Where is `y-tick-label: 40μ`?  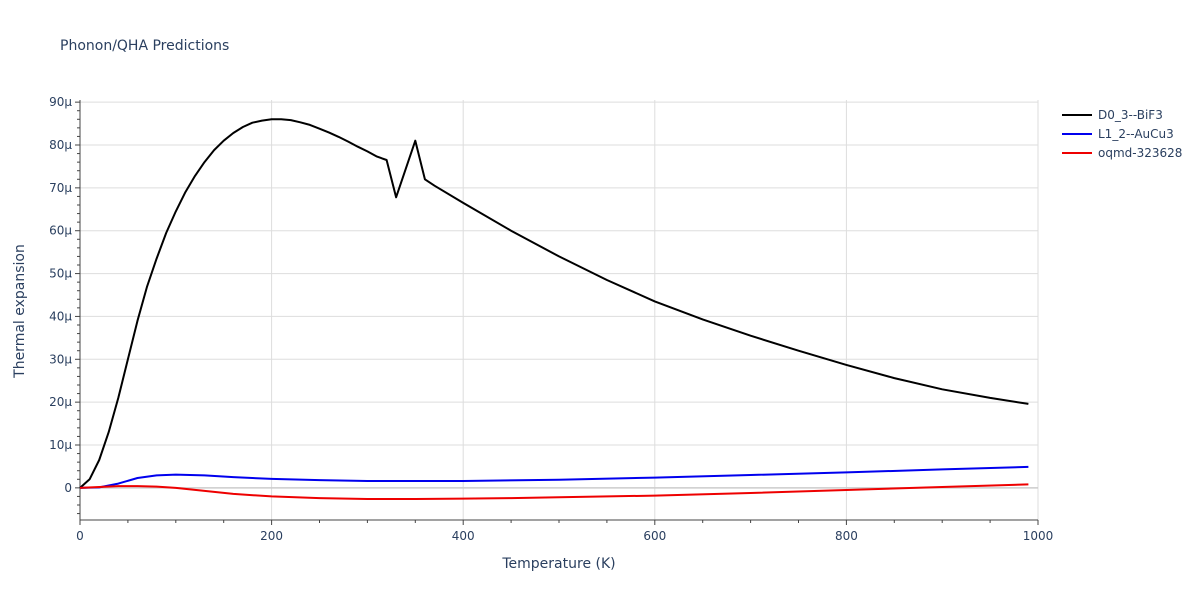
y-tick-label: 40μ is located at coordinates (60, 316).